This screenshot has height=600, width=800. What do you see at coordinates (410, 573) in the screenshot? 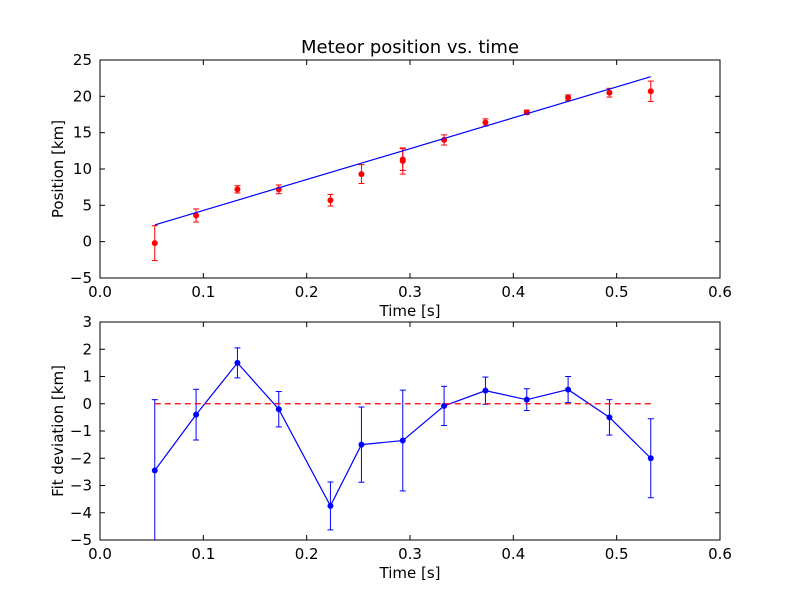
I see `deviation-x-axis-label: Time [s]` at bounding box center [410, 573].